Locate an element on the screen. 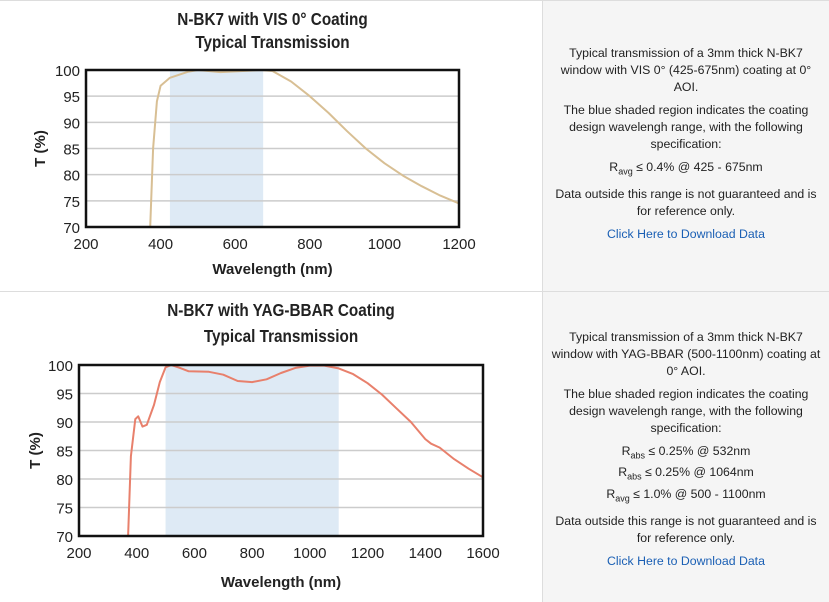  x-tick-label: 1600 is located at coordinates (482, 553).